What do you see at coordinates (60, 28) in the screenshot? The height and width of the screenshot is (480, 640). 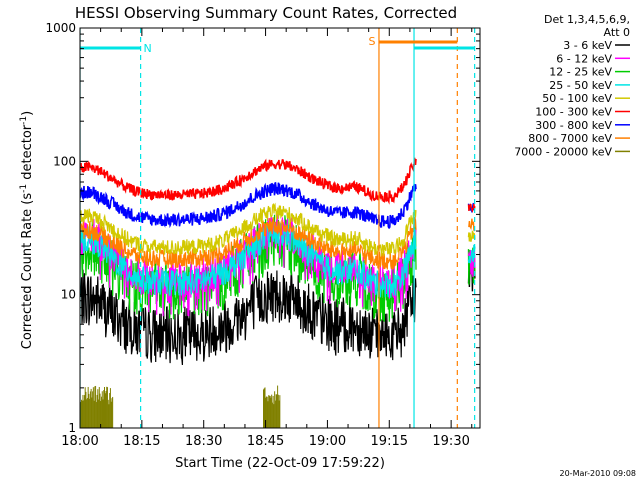 I see `y-tick-label: 1000` at bounding box center [60, 28].